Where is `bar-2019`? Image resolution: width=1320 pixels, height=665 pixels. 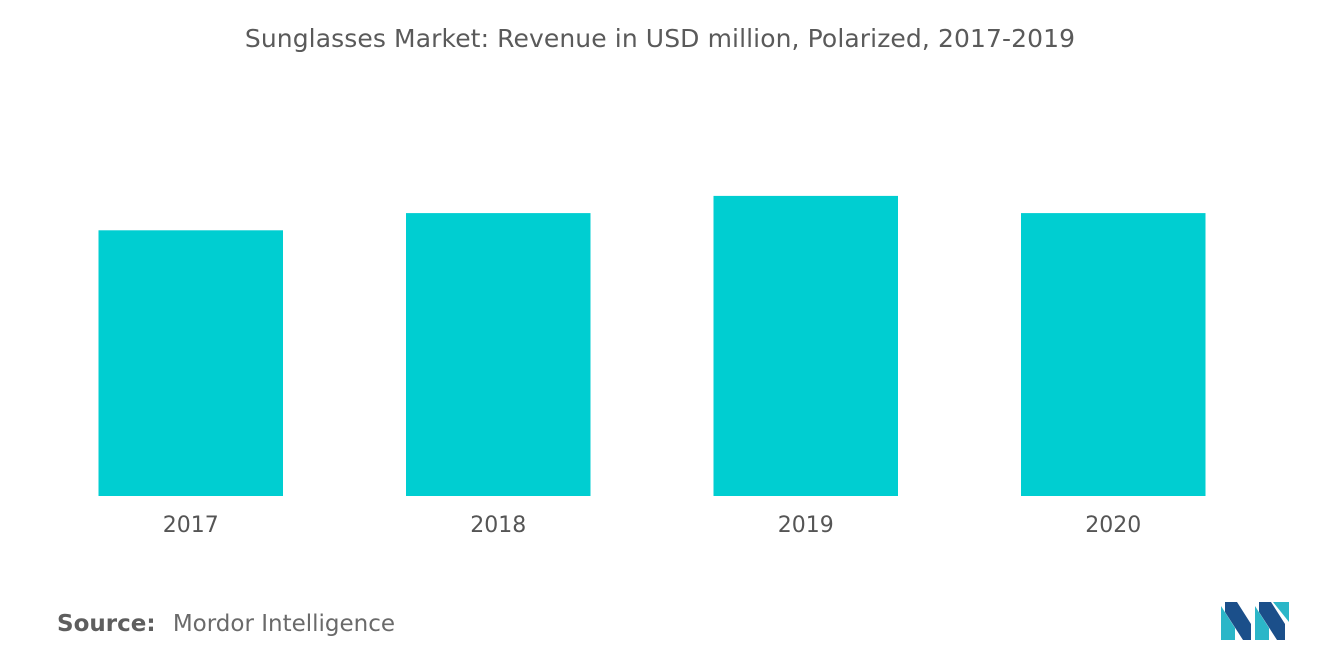 bar-2019 is located at coordinates (805, 345).